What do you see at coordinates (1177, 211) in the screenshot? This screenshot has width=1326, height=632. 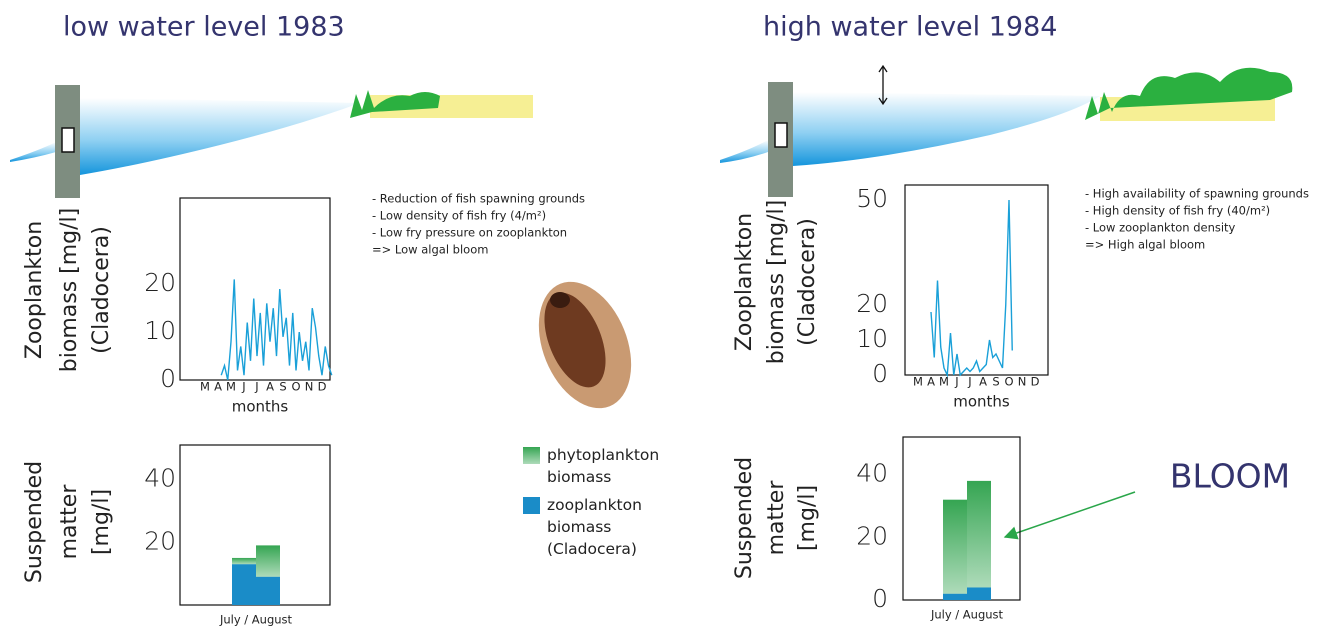 I see `note: - High density of fish fry (40/m²)` at bounding box center [1177, 211].